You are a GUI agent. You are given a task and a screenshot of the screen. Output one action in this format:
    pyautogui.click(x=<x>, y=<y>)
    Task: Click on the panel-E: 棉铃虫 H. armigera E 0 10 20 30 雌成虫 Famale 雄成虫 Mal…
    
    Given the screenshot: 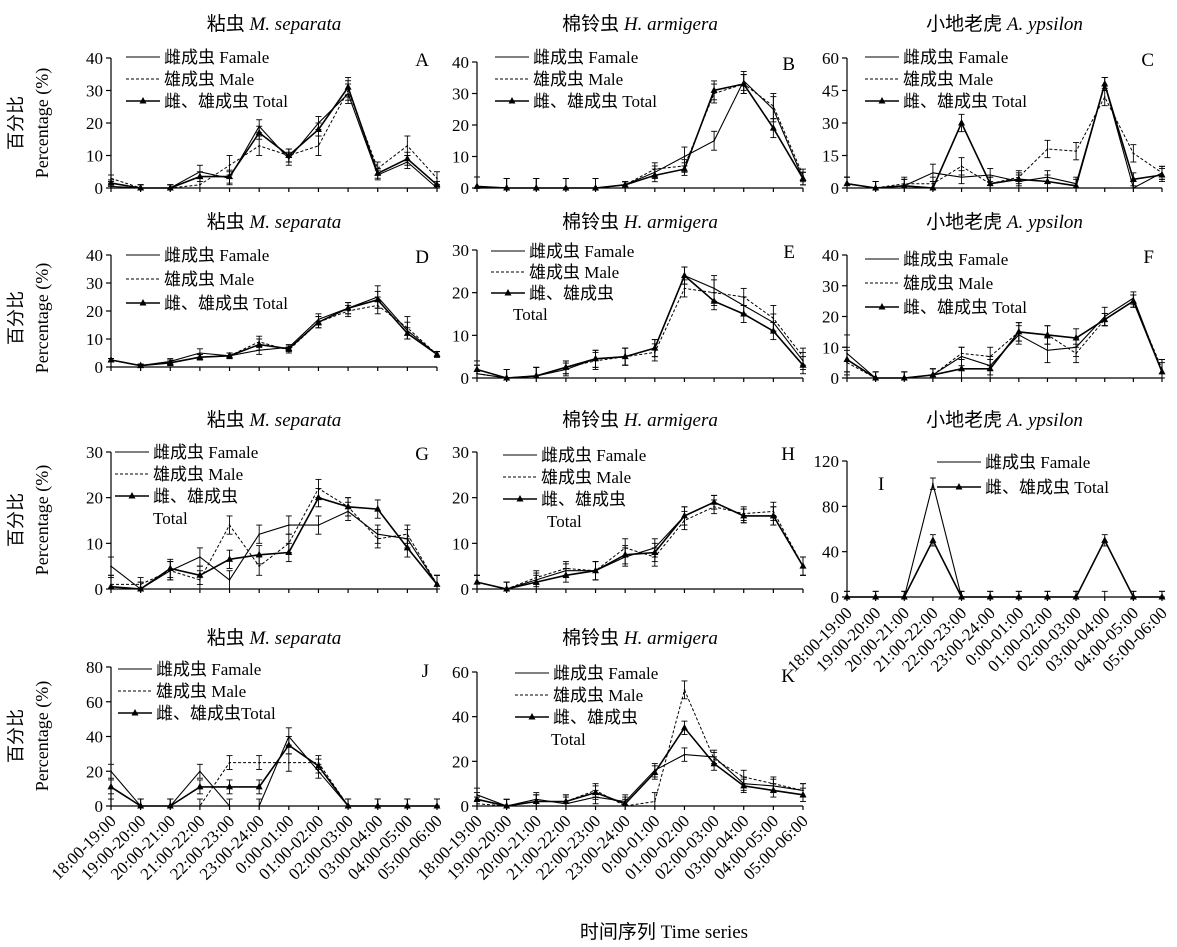 What is the action you would take?
    pyautogui.click(x=629, y=299)
    